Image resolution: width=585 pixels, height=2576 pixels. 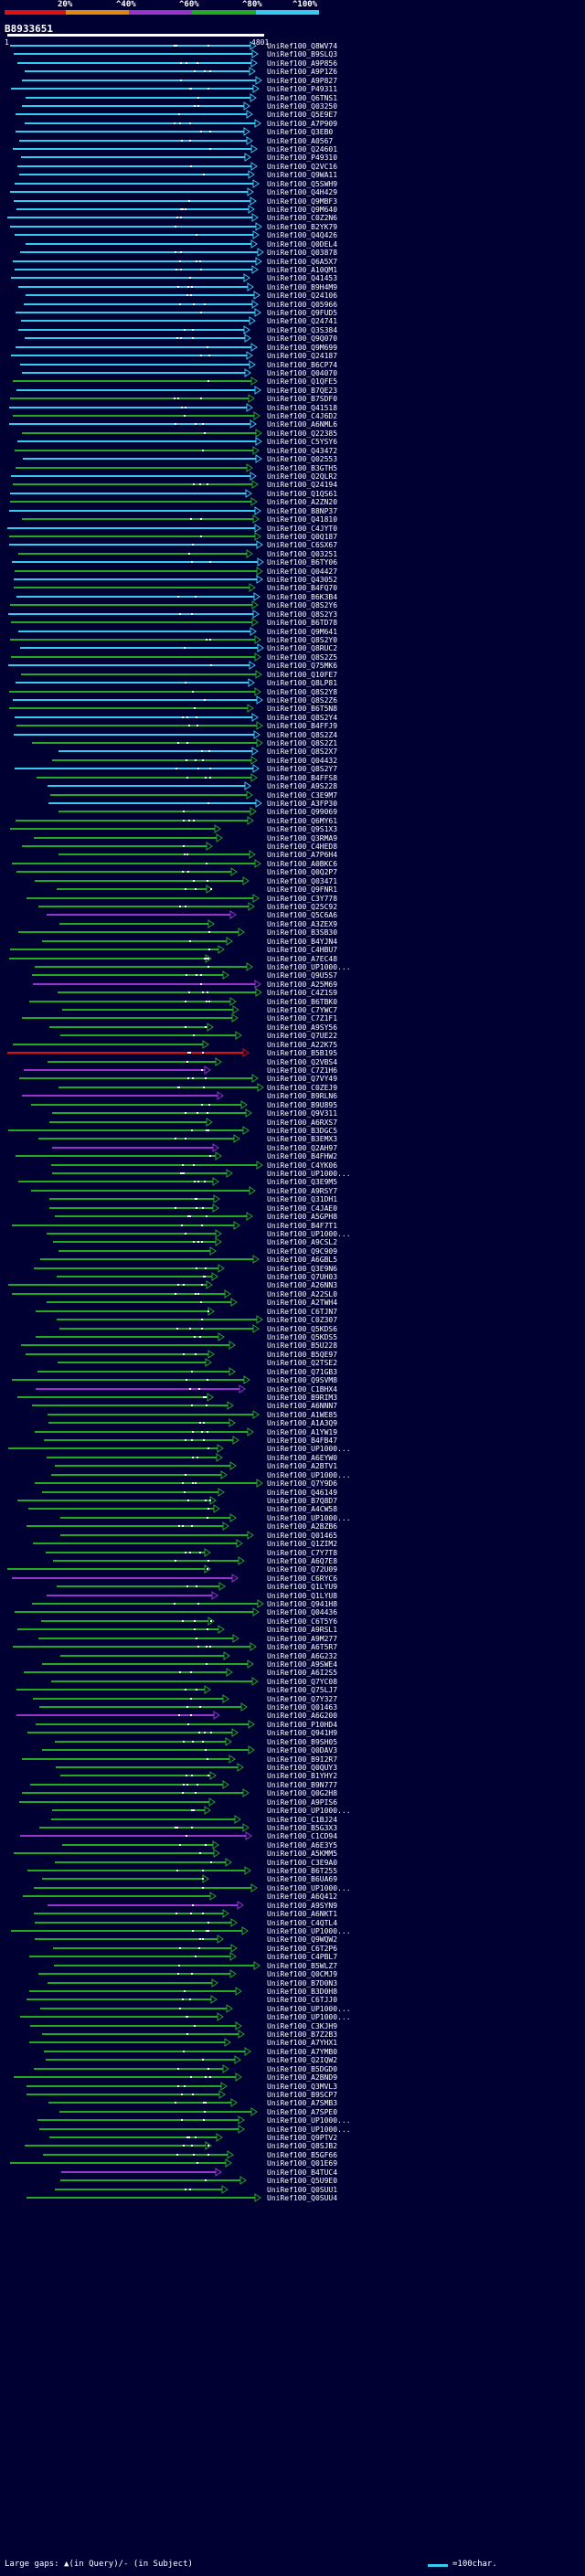 I want to click on hit-label: UniRef100_Q2VBS4, so click(x=302, y=1062).